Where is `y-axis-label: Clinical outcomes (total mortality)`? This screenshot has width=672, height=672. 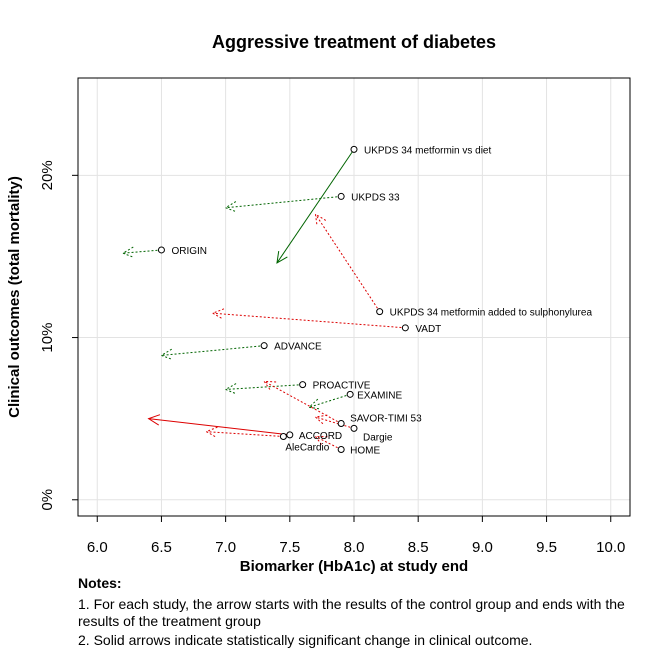
y-axis-label: Clinical outcomes (total mortality) is located at coordinates (14, 297).